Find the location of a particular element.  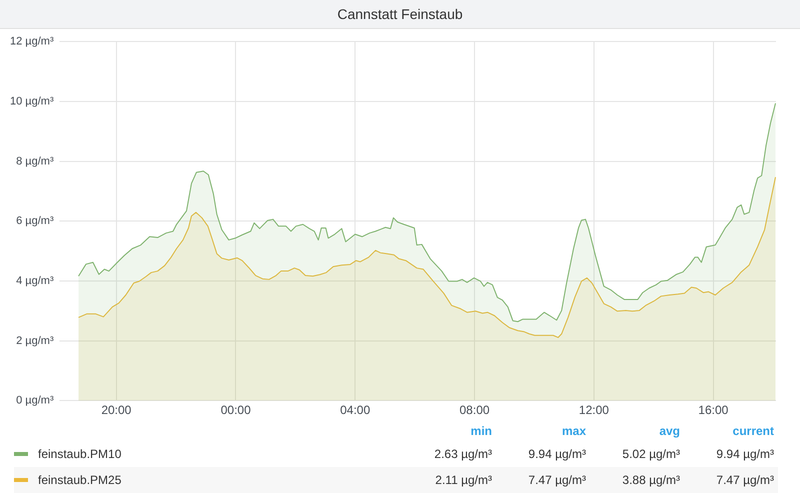

text: 2.63 µg/m³ is located at coordinates (463, 454).